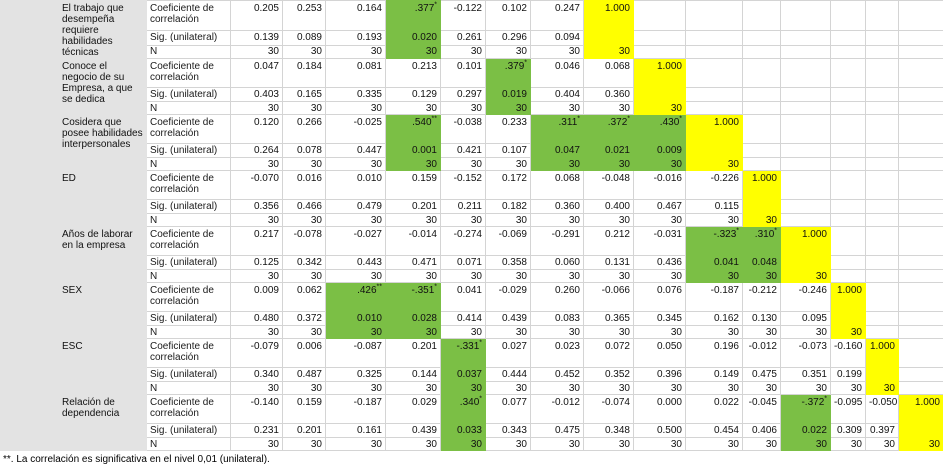  What do you see at coordinates (557, 185) in the screenshot?
I see `value-cell: 0.068` at bounding box center [557, 185].